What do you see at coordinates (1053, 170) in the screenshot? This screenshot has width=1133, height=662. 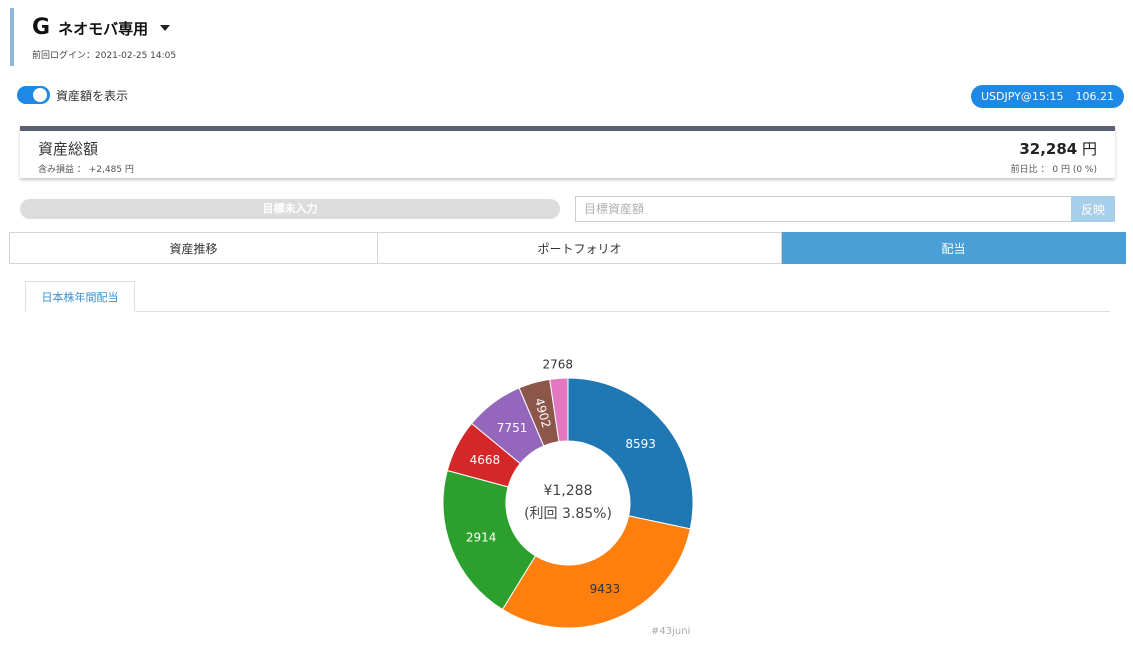 I see `day-change: 前日比 ： 0 円 (0 %)` at bounding box center [1053, 170].